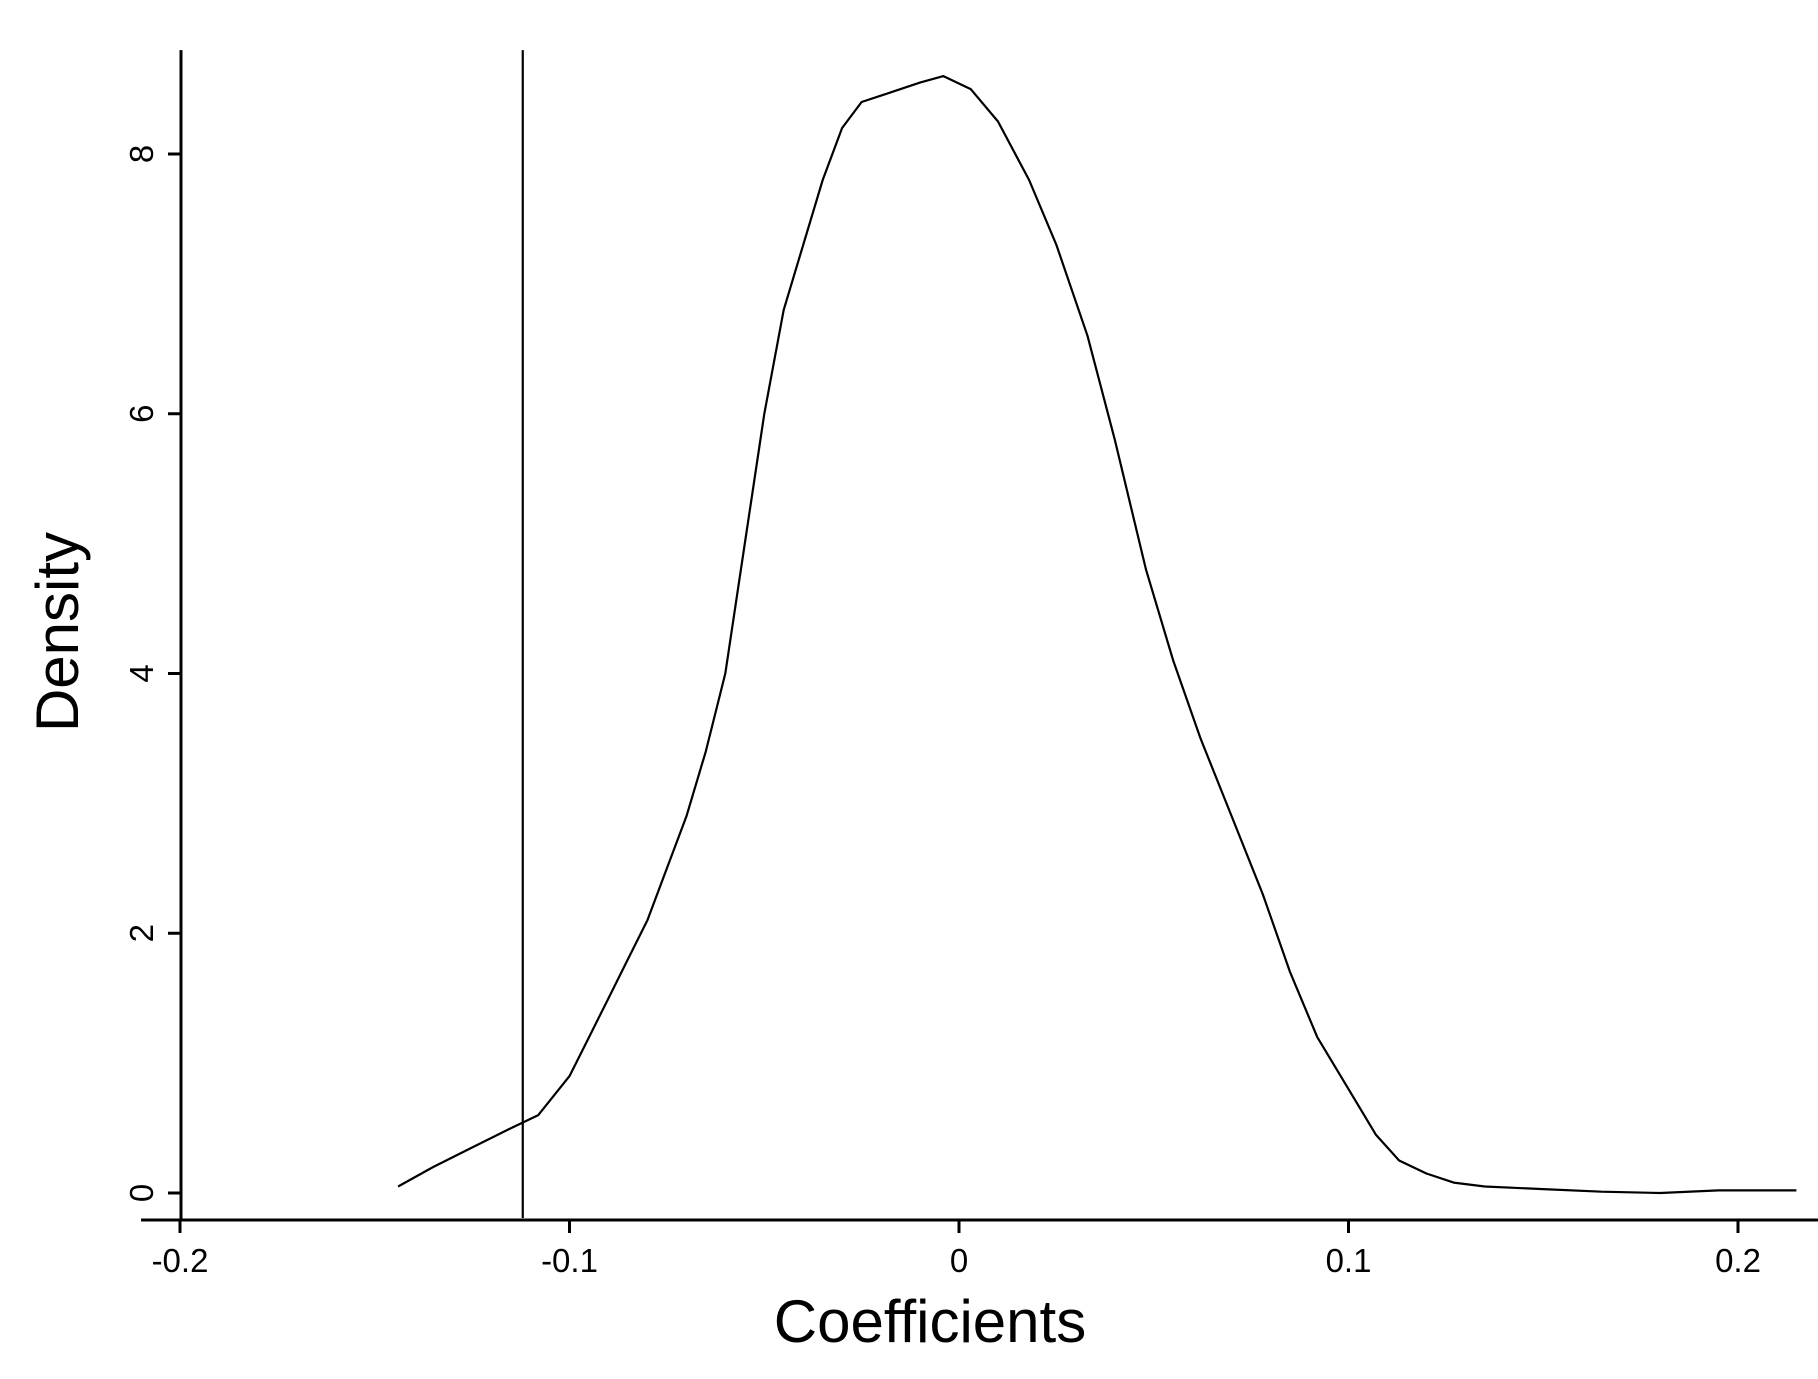 The height and width of the screenshot is (1379, 1818). Describe the element at coordinates (930, 1321) in the screenshot. I see `x-axis-label: Coefficients` at that location.